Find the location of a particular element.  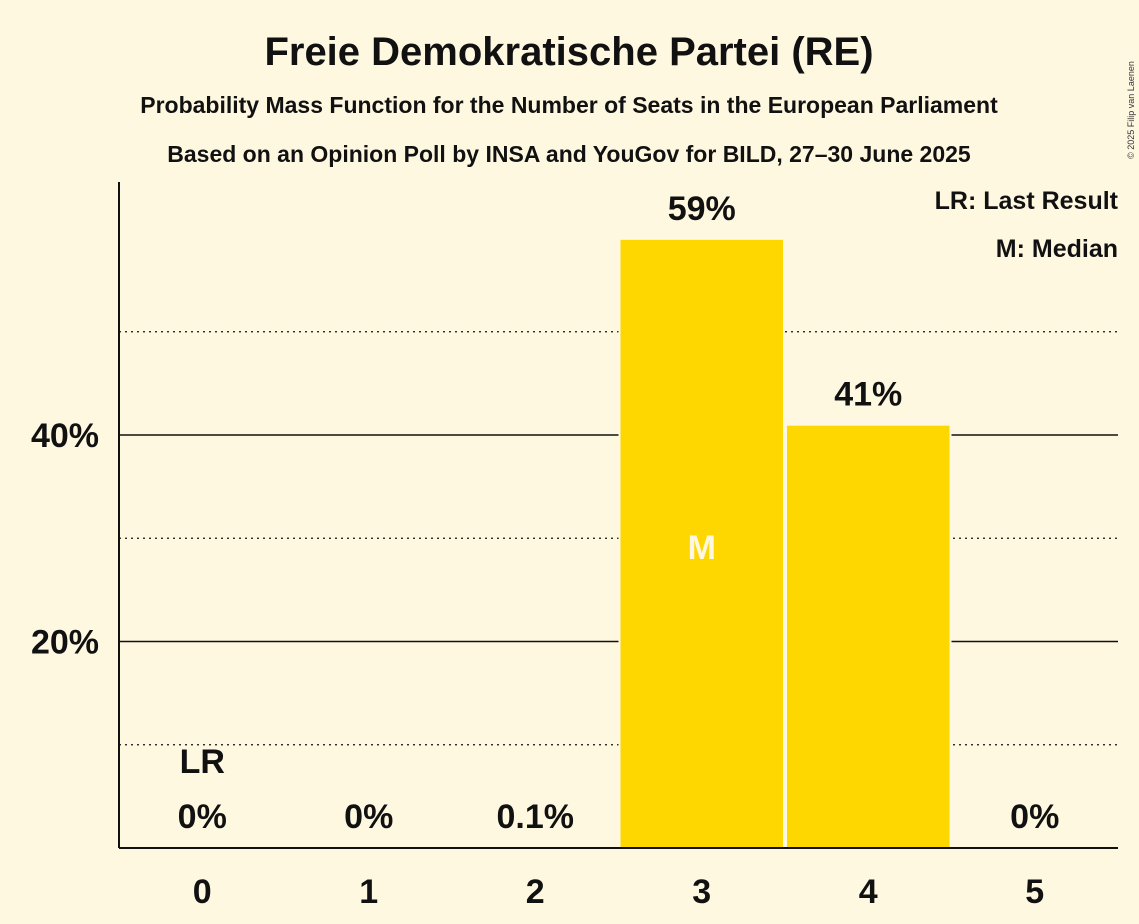

y-tick-label-1: 40% is located at coordinates (65, 436).